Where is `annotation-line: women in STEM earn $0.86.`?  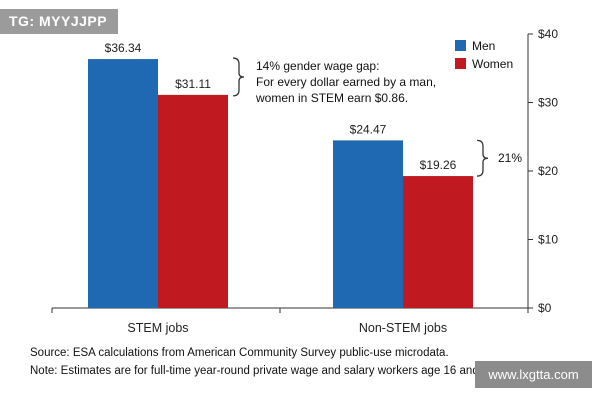 annotation-line: women in STEM earn $0.86. is located at coordinates (331, 98).